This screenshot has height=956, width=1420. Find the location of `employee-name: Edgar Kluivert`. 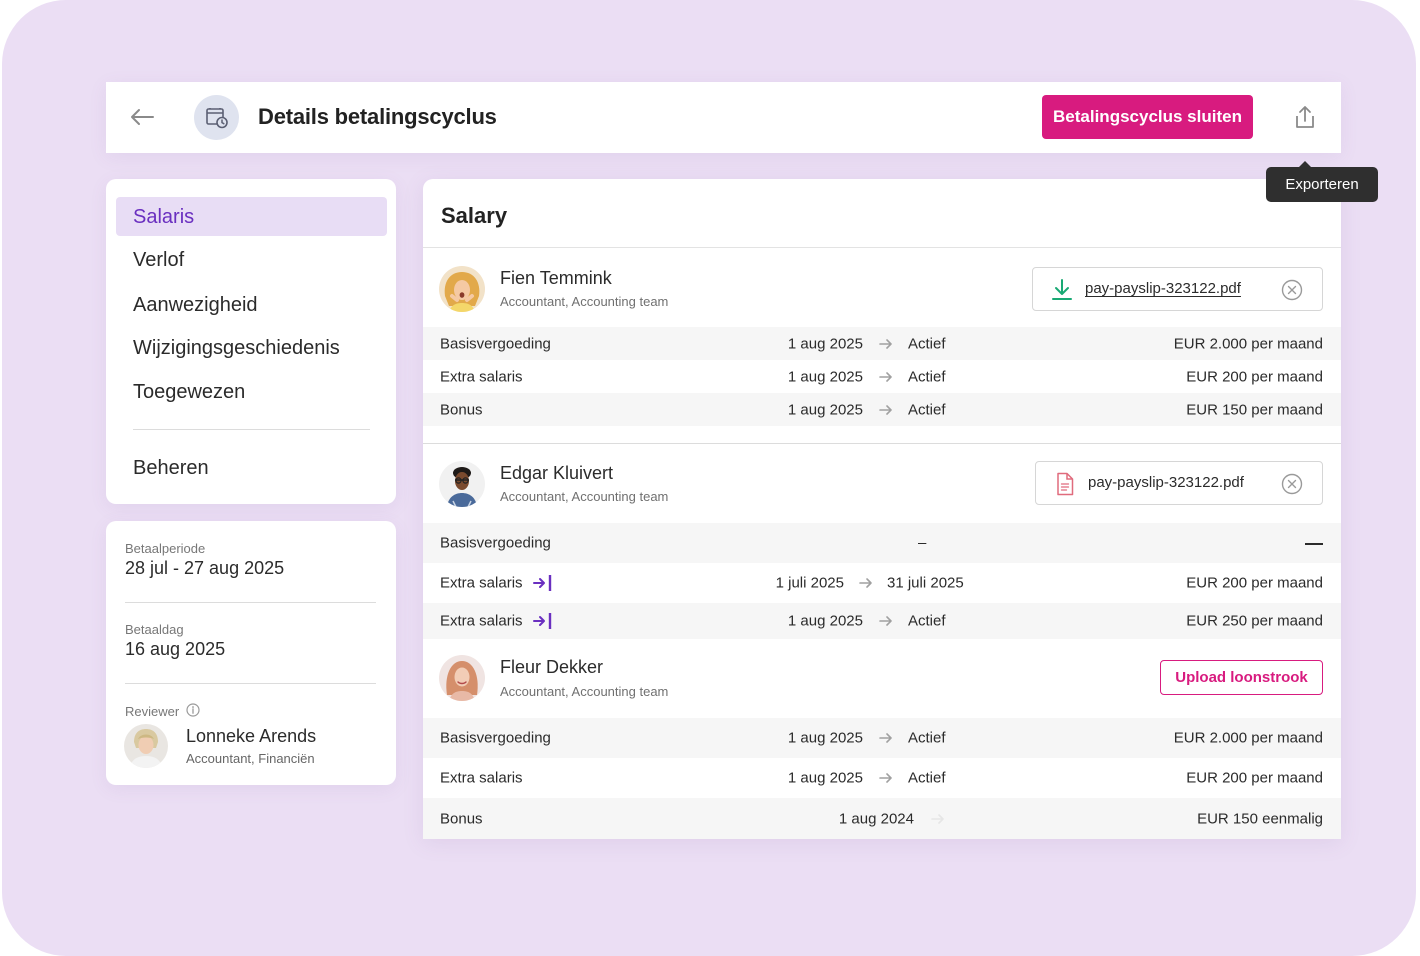

employee-name: Edgar Kluivert is located at coordinates (557, 473).